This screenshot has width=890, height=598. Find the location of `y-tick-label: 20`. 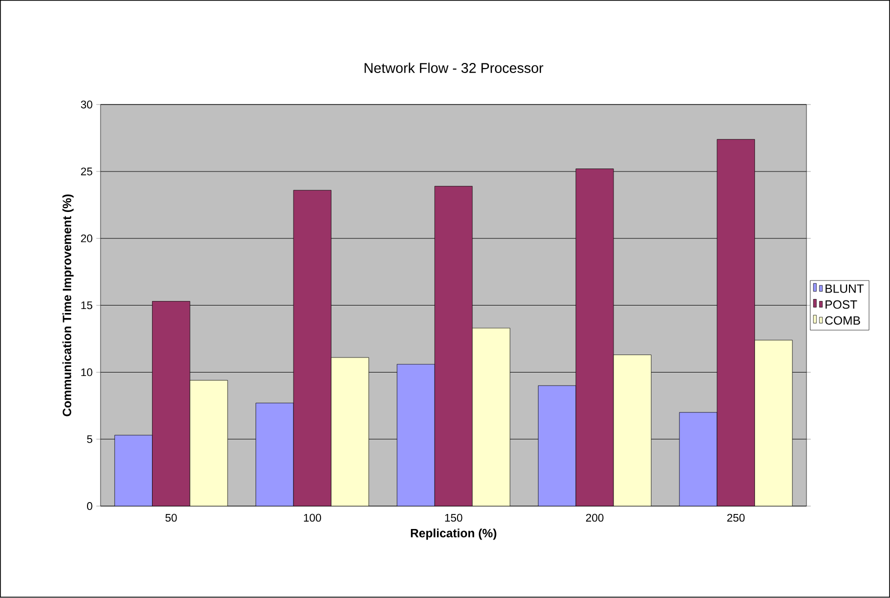

y-tick-label: 20 is located at coordinates (86, 238).